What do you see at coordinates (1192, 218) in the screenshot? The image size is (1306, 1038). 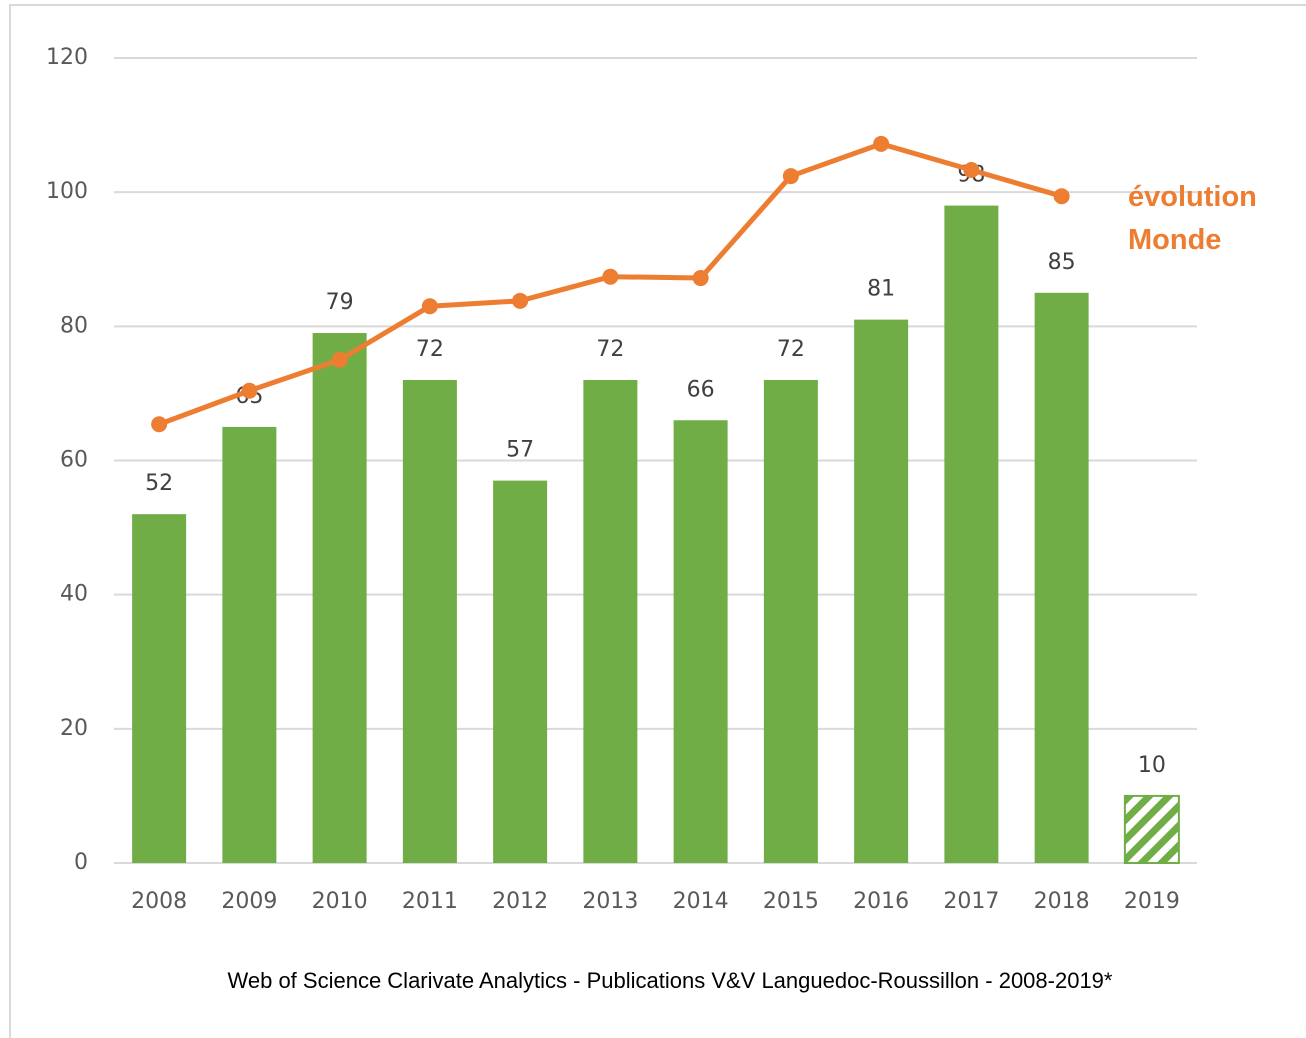 I see `line-label: évolution Monde` at bounding box center [1192, 218].